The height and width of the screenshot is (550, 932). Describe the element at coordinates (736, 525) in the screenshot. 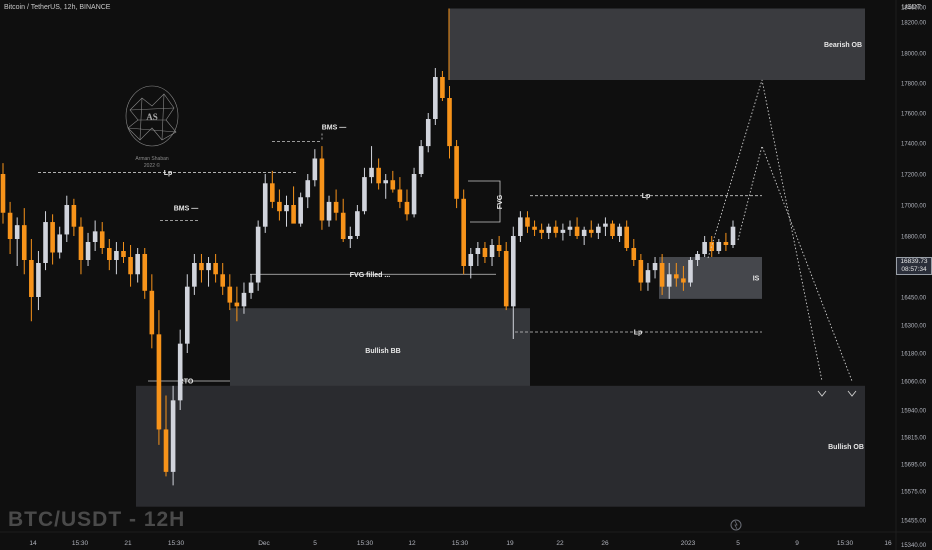

I see `replay-icon` at that location.